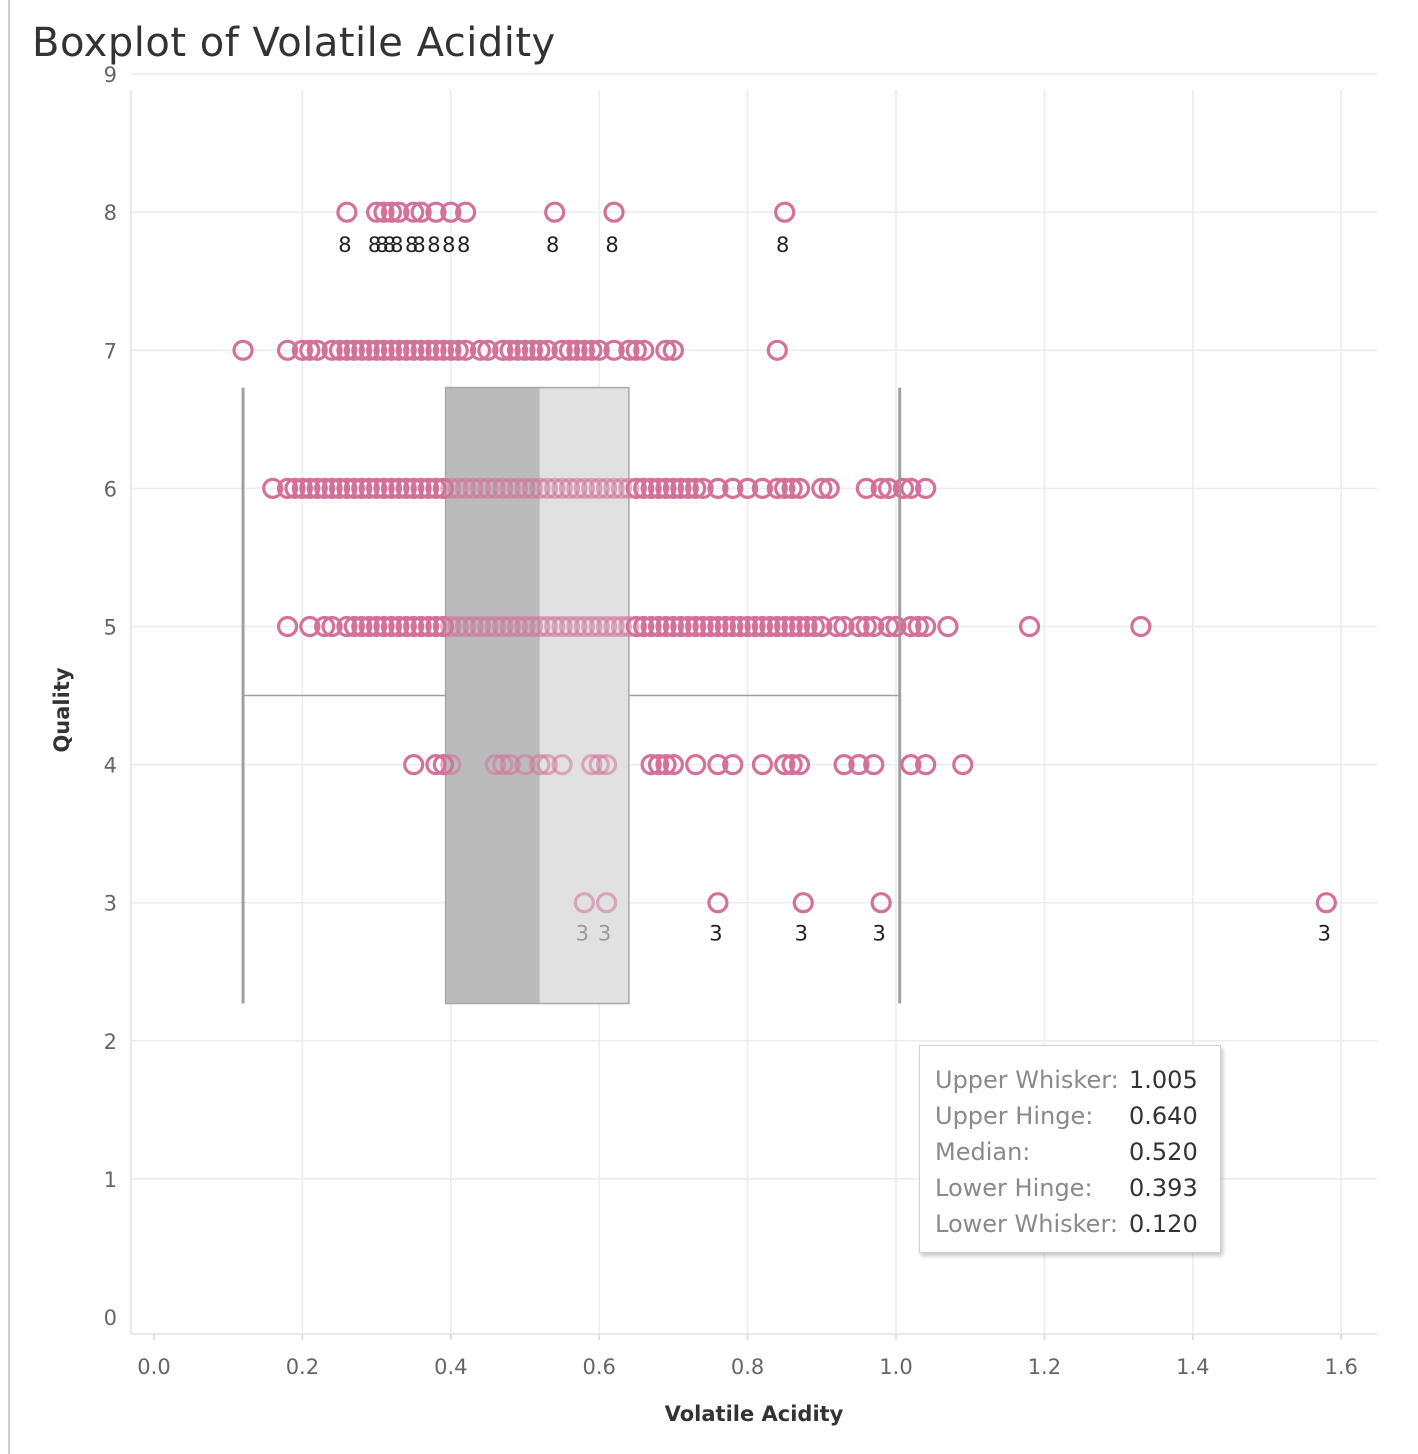  I want to click on y-axis-title: Quality, so click(62, 709).